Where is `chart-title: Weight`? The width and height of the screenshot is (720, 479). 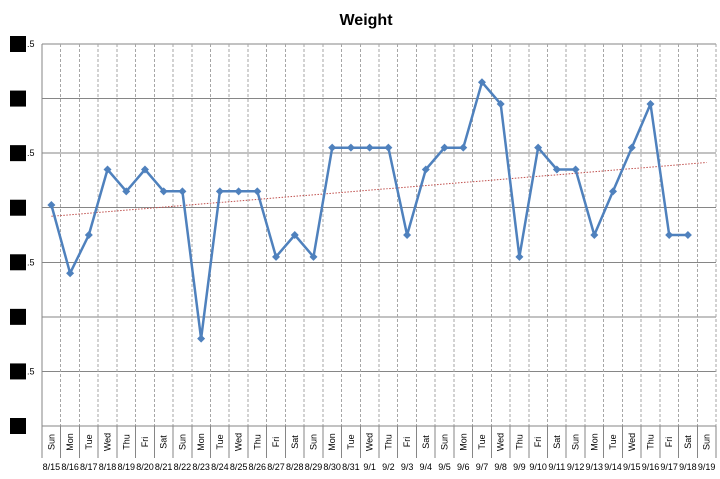 chart-title: Weight is located at coordinates (366, 20).